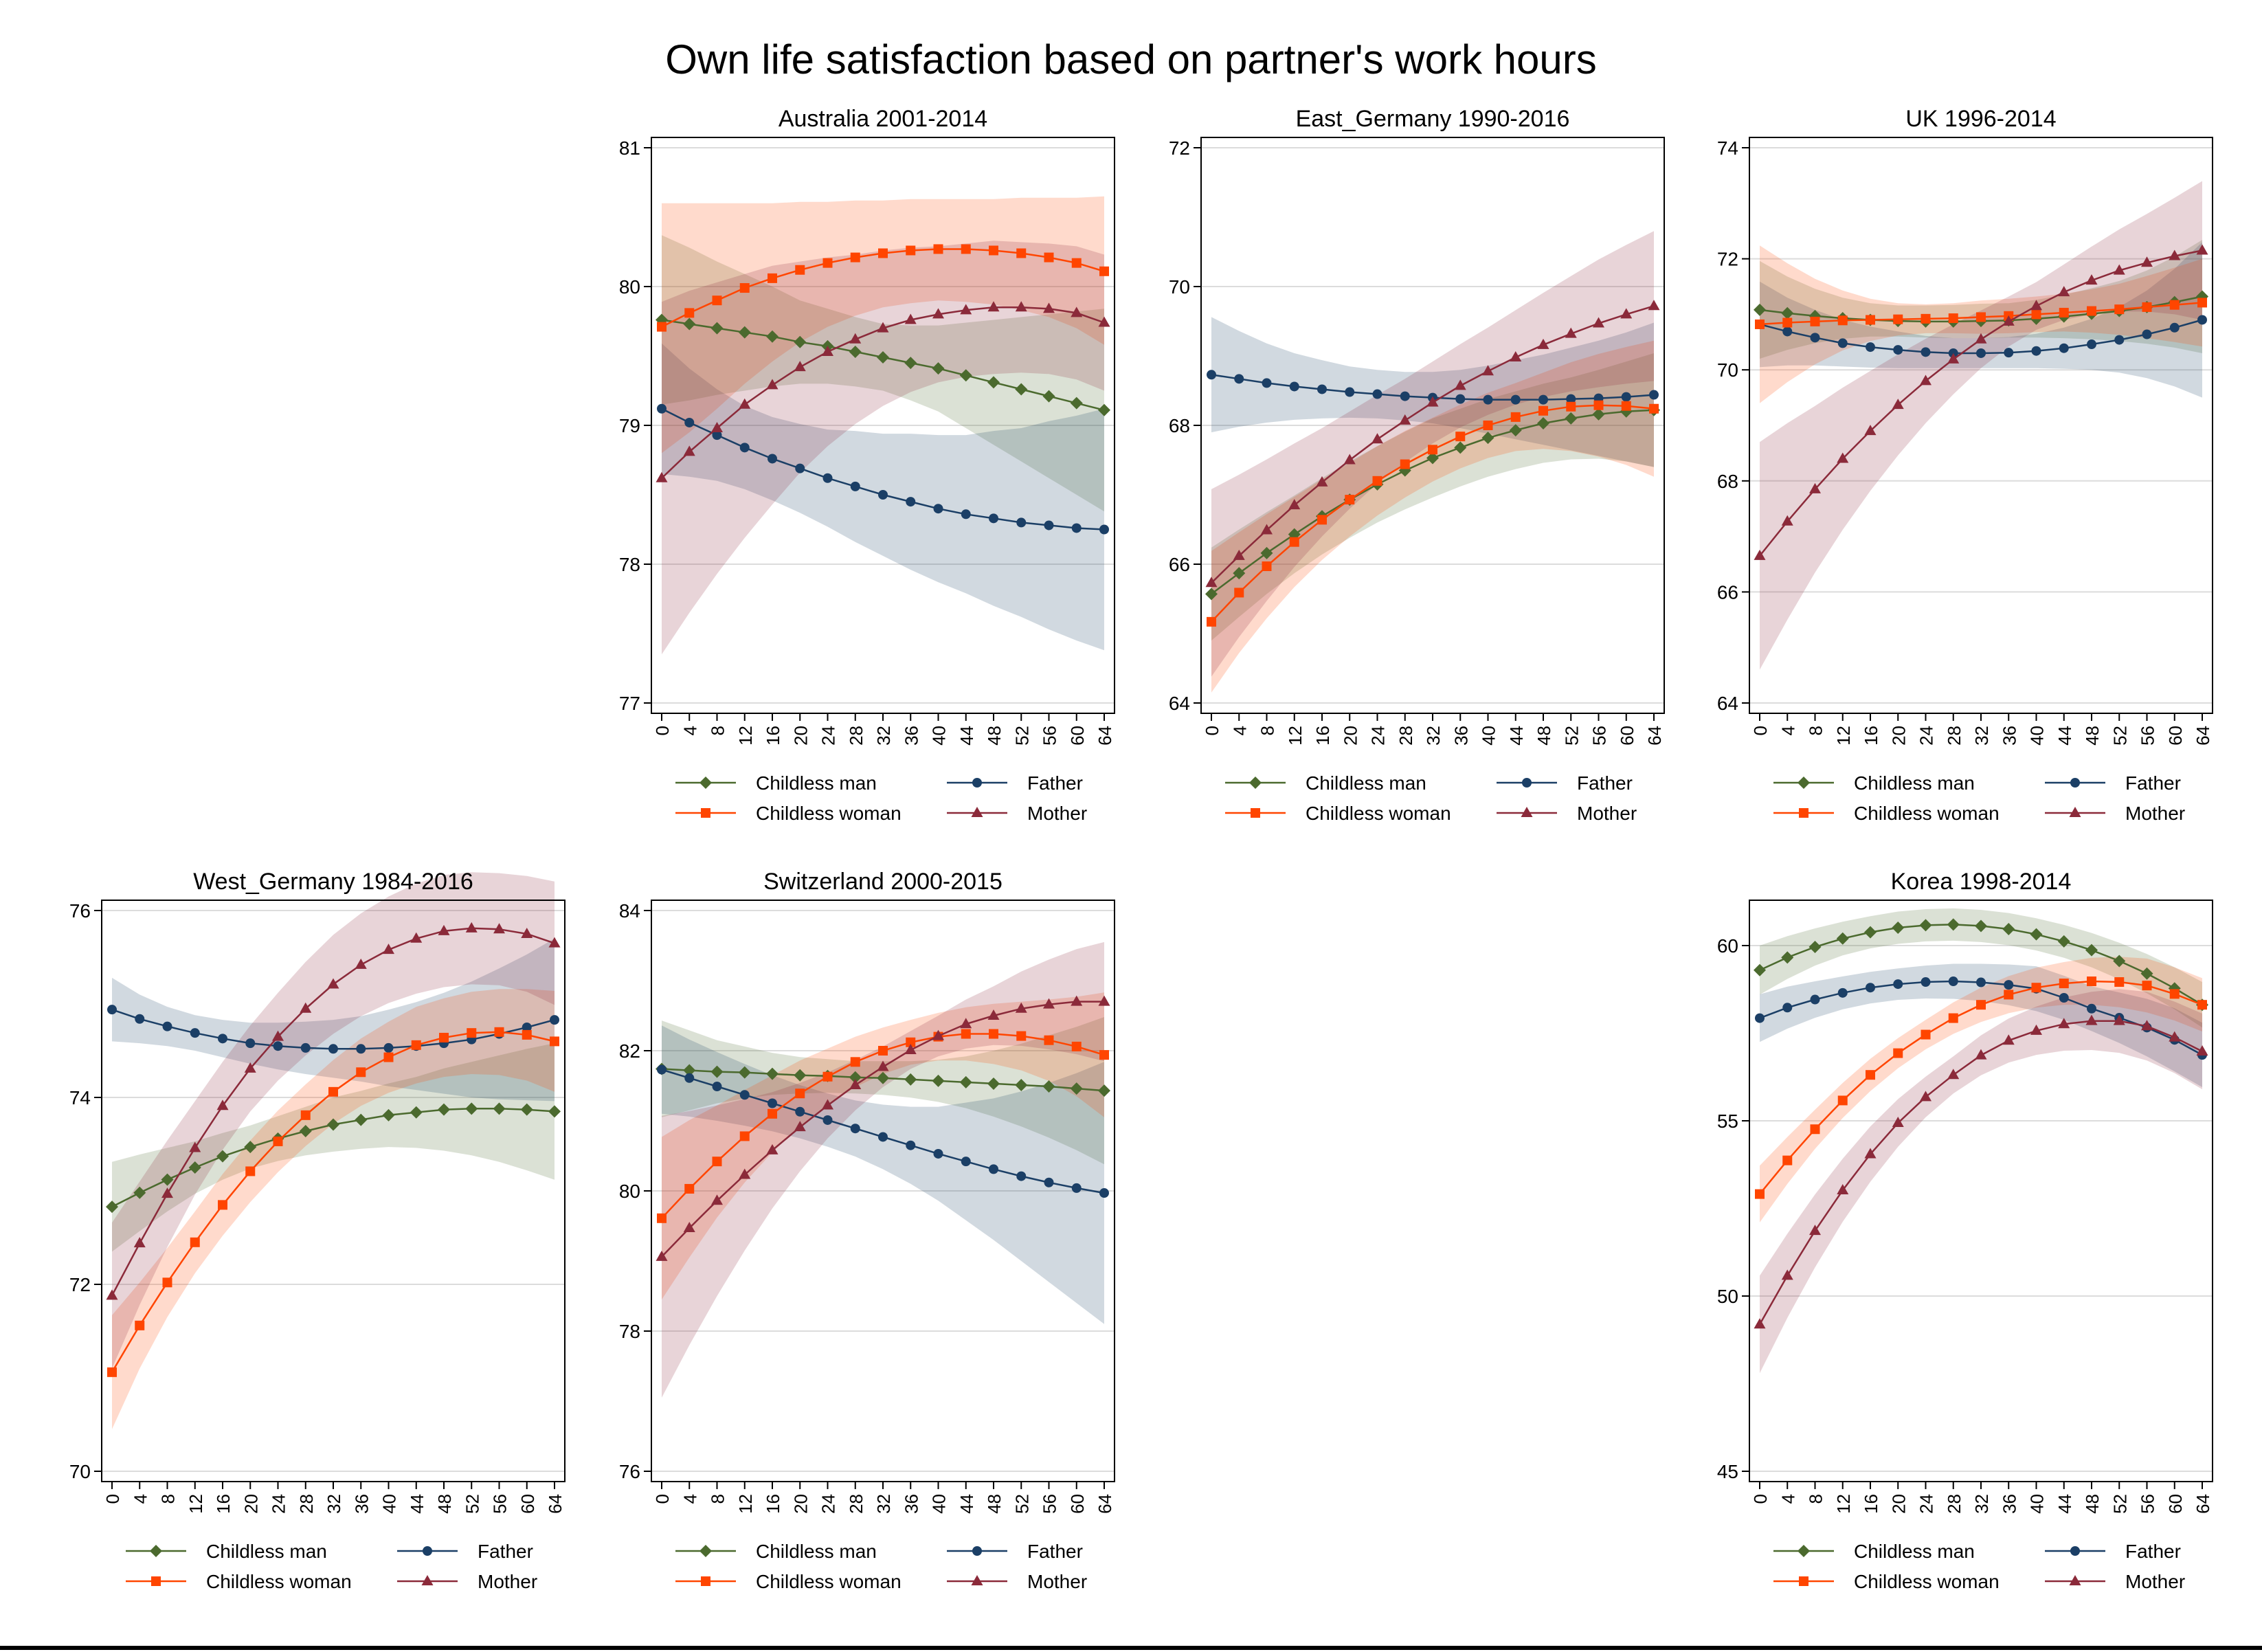 The width and height of the screenshot is (2262, 1652). What do you see at coordinates (266, 1551) in the screenshot?
I see `legend-label: Childless man` at bounding box center [266, 1551].